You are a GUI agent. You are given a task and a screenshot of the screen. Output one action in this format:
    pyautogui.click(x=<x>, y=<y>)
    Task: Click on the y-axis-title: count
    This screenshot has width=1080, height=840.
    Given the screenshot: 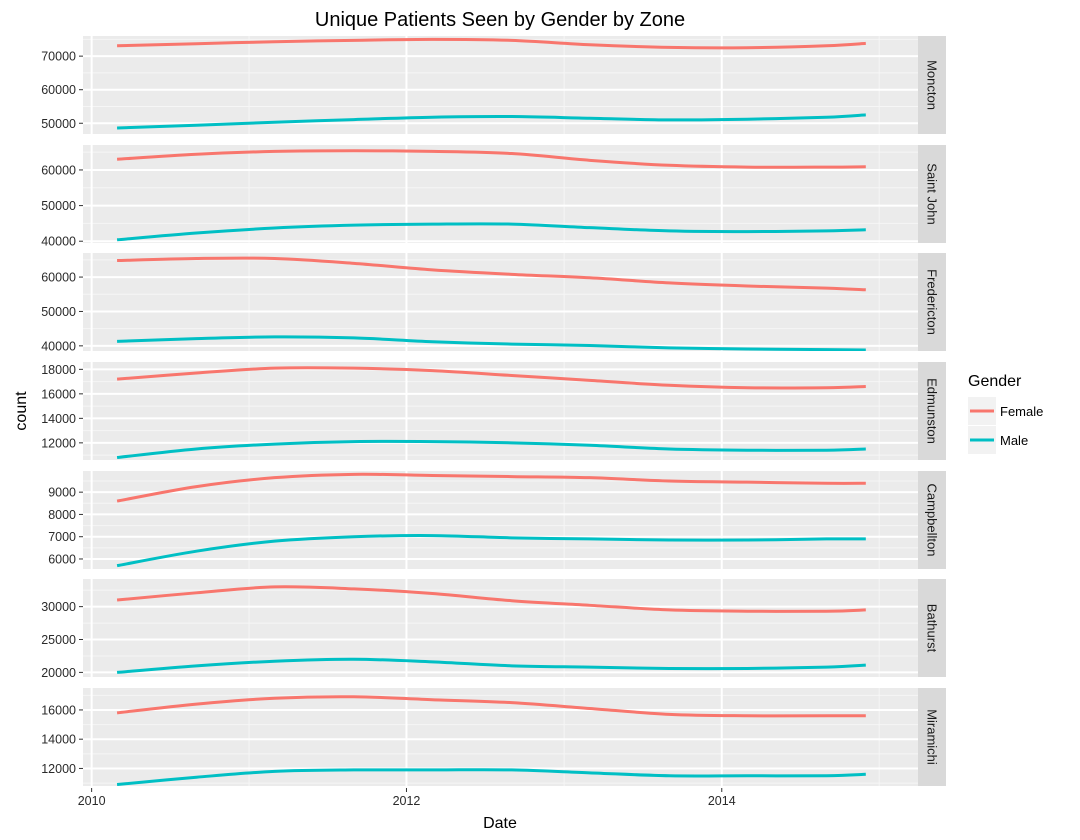 What is the action you would take?
    pyautogui.click(x=21, y=411)
    